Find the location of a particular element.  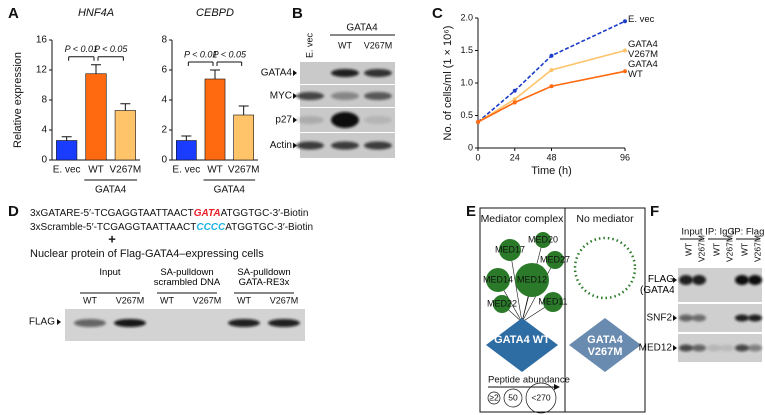

row-label: p27 is located at coordinates (283, 120).